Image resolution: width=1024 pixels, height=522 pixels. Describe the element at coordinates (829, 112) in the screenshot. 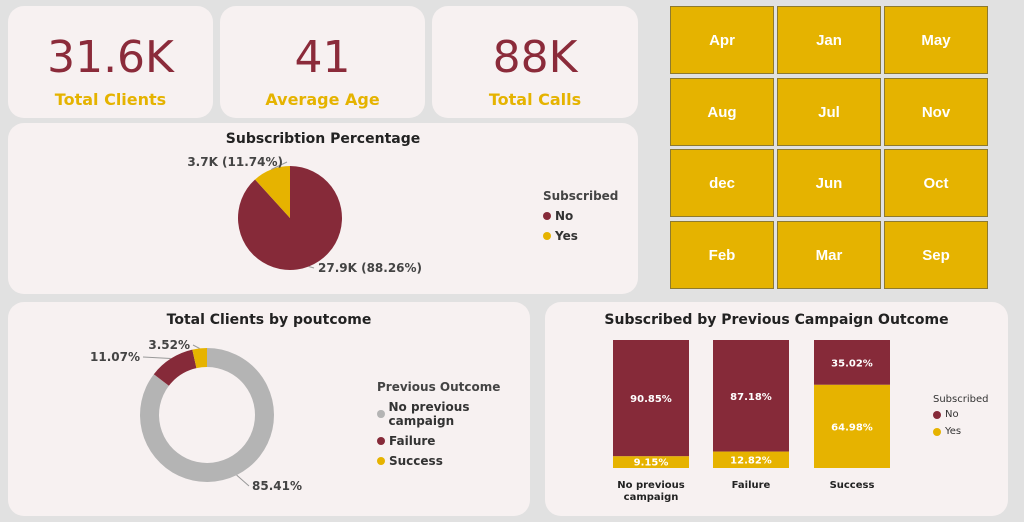

I see `month-tile: Jul` at that location.